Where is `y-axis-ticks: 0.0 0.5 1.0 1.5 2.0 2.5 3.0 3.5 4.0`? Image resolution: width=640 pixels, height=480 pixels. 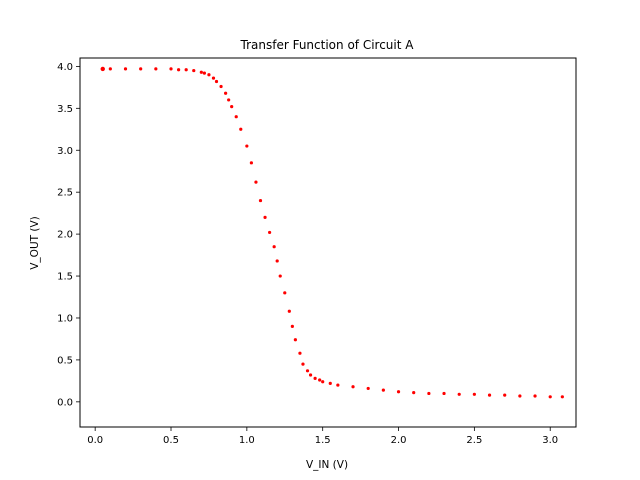 y-axis-ticks: 0.0 0.5 1.0 1.5 2.0 2.5 3.0 3.5 4.0 is located at coordinates (68, 235).